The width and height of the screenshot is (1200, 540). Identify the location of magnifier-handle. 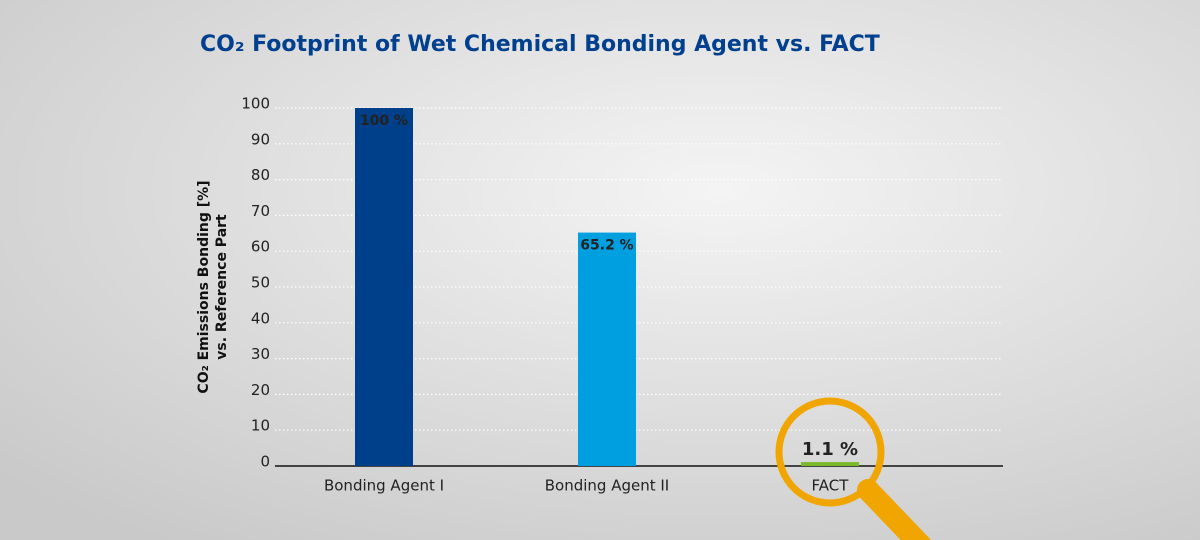
(894, 509).